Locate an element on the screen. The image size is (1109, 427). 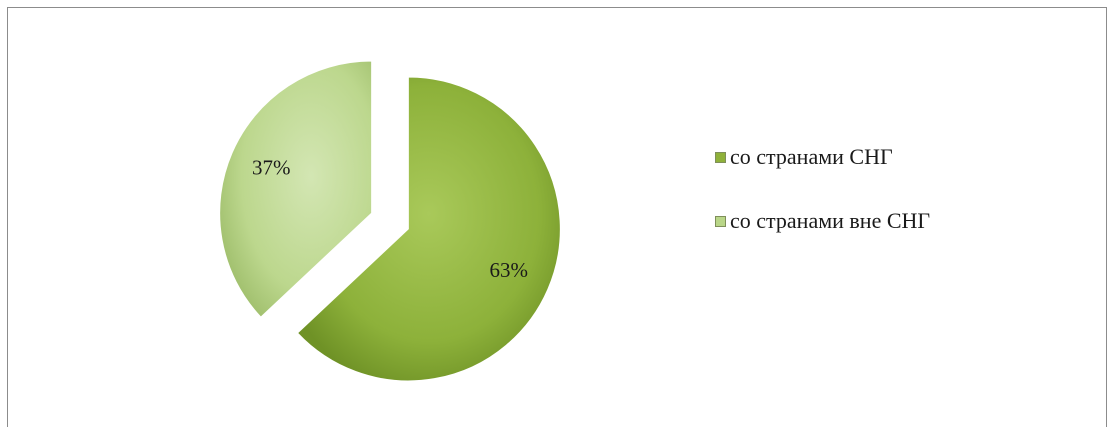
legend-item: со странами СНГ is located at coordinates (822, 157).